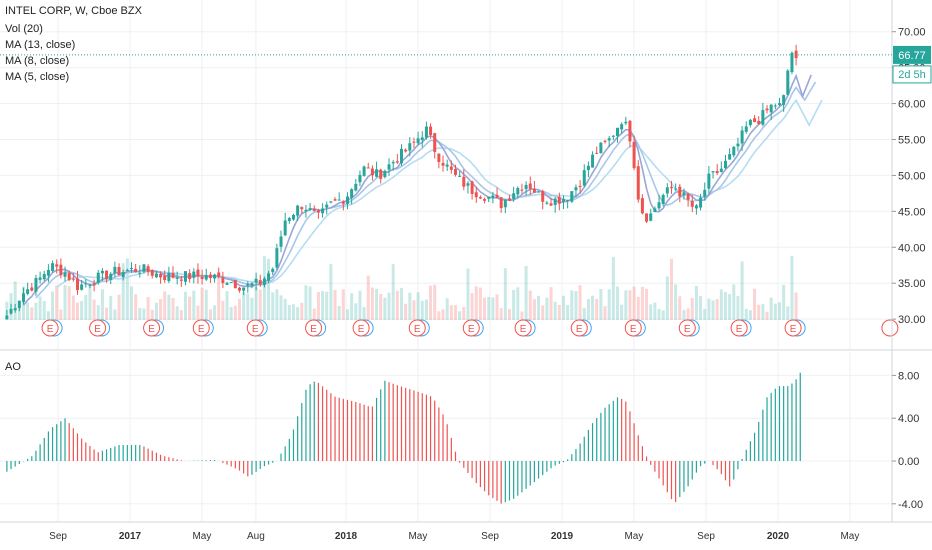 This screenshot has height=550, width=932. What do you see at coordinates (910, 505) in the screenshot?
I see `ao-tick-label: -4.00` at bounding box center [910, 505].